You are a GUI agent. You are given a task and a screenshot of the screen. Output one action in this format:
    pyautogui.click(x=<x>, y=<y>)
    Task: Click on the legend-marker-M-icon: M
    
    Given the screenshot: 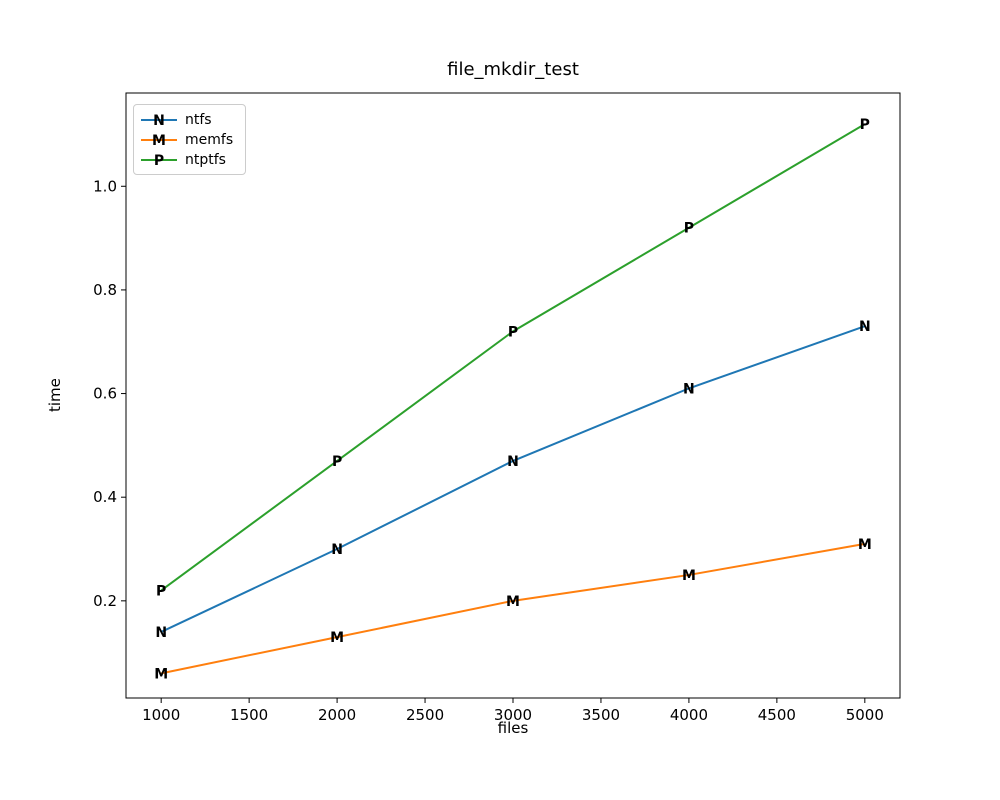 What is the action you would take?
    pyautogui.click(x=159, y=140)
    